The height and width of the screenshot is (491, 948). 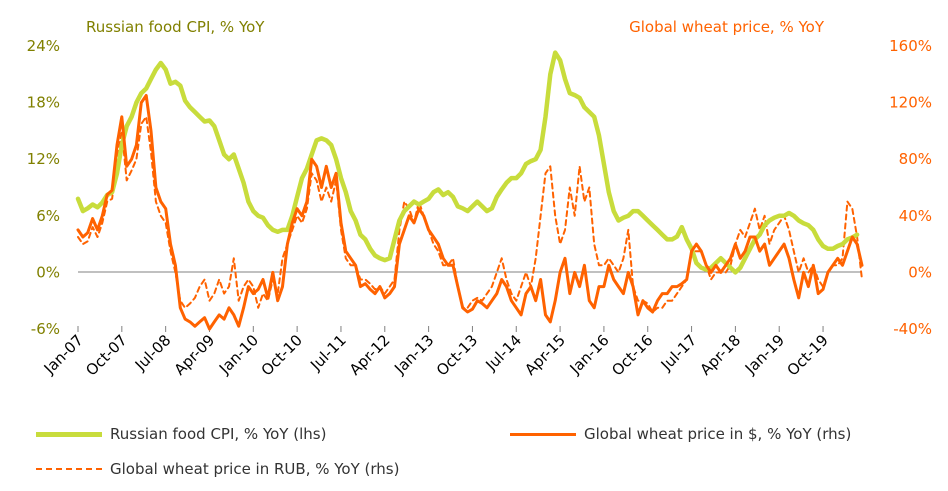 I want to click on left-tick-label: 12%, so click(x=43, y=159).